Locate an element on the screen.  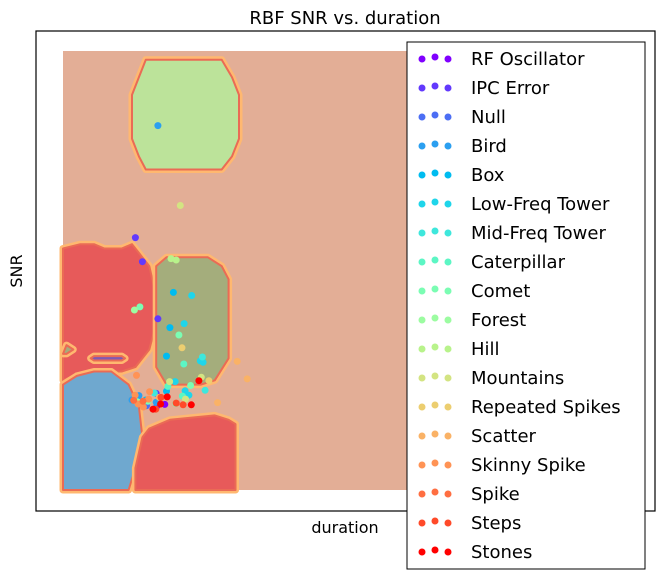
legend-label: IPC Error is located at coordinates (510, 88).